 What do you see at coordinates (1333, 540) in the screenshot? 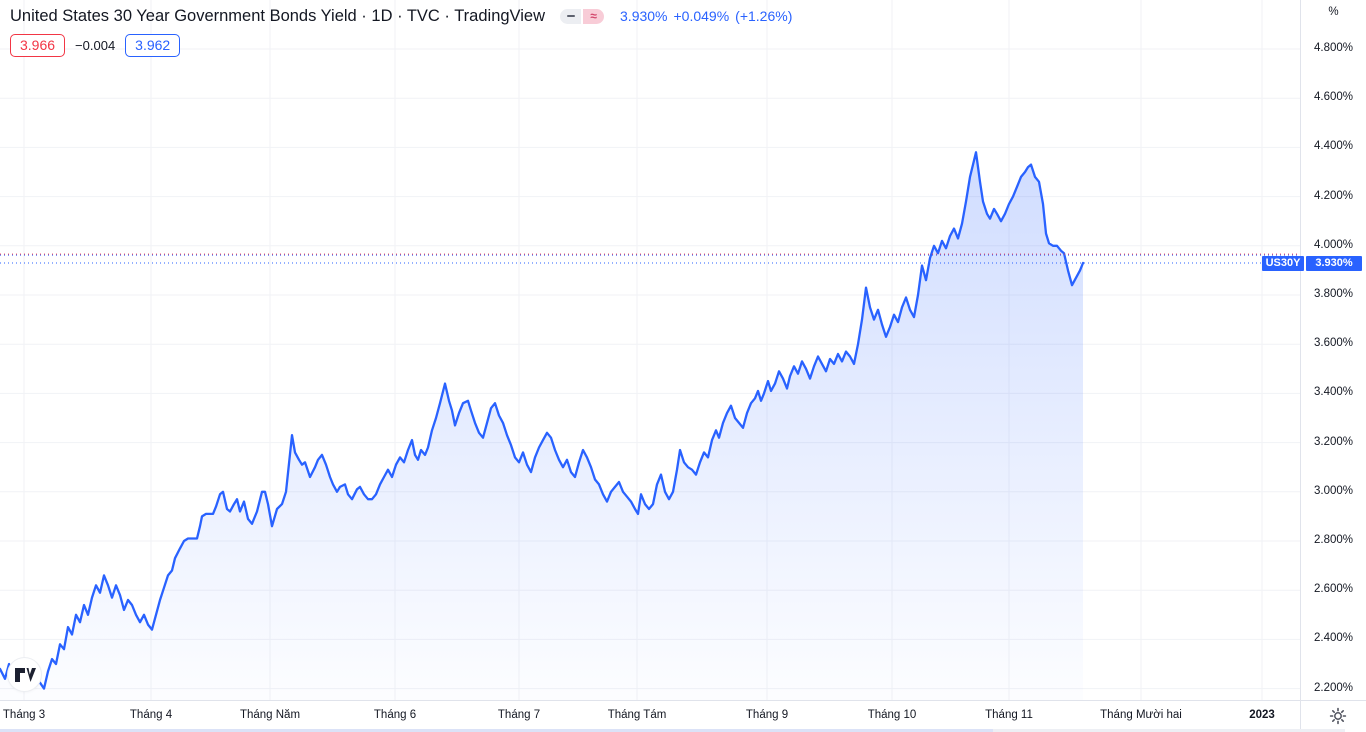
I see `y-axis-tick: 2.800%` at bounding box center [1333, 540].